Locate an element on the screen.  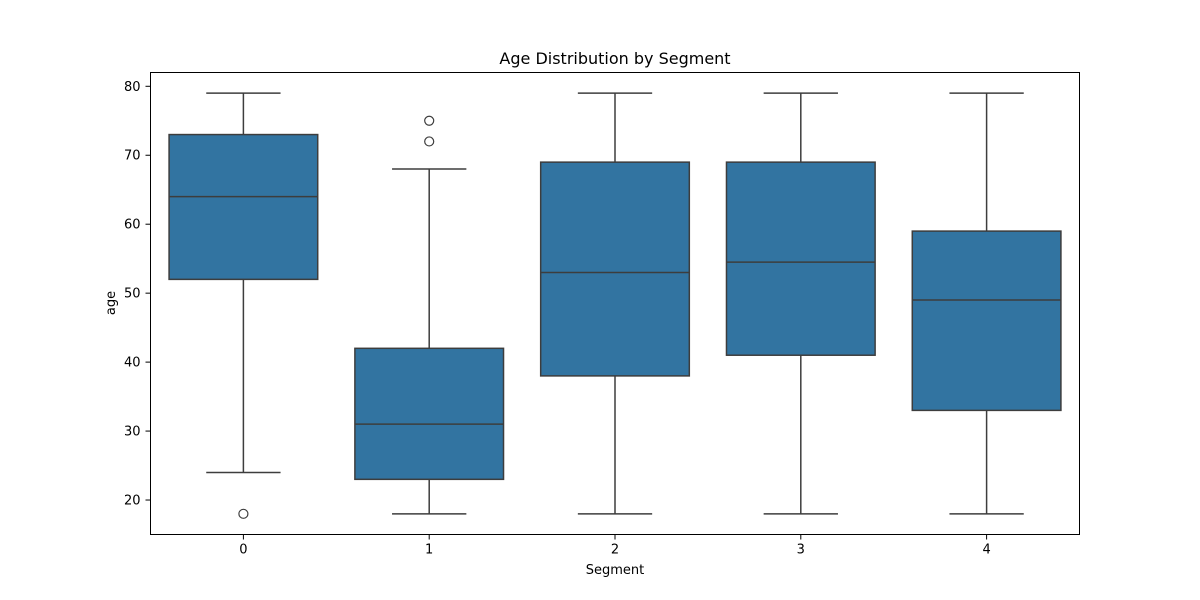
x-axis: 0 1 2 3 4 is located at coordinates (615, 546).